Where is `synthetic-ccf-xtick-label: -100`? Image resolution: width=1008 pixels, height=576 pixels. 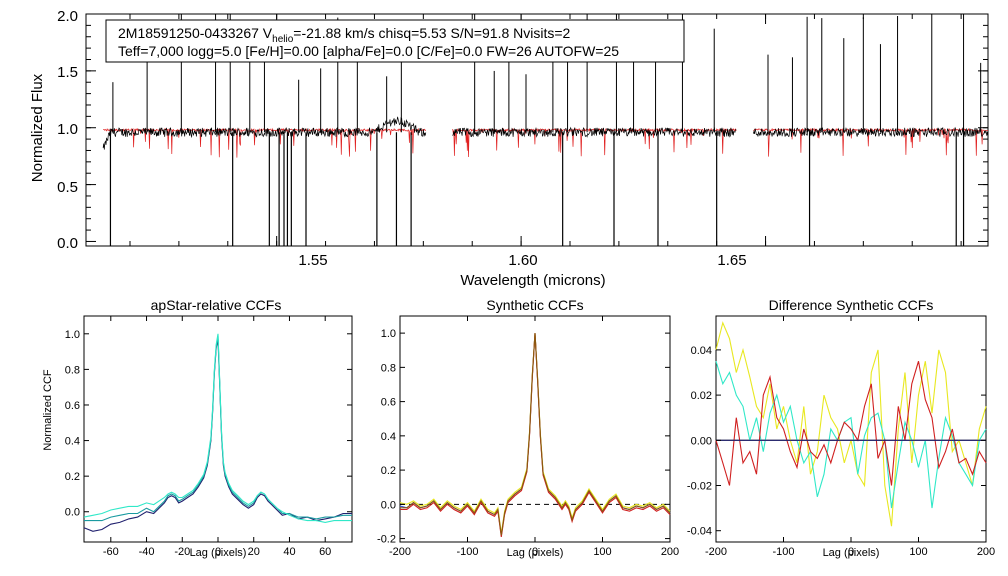
synthetic-ccf-xtick-label: -100 is located at coordinates (467, 552).